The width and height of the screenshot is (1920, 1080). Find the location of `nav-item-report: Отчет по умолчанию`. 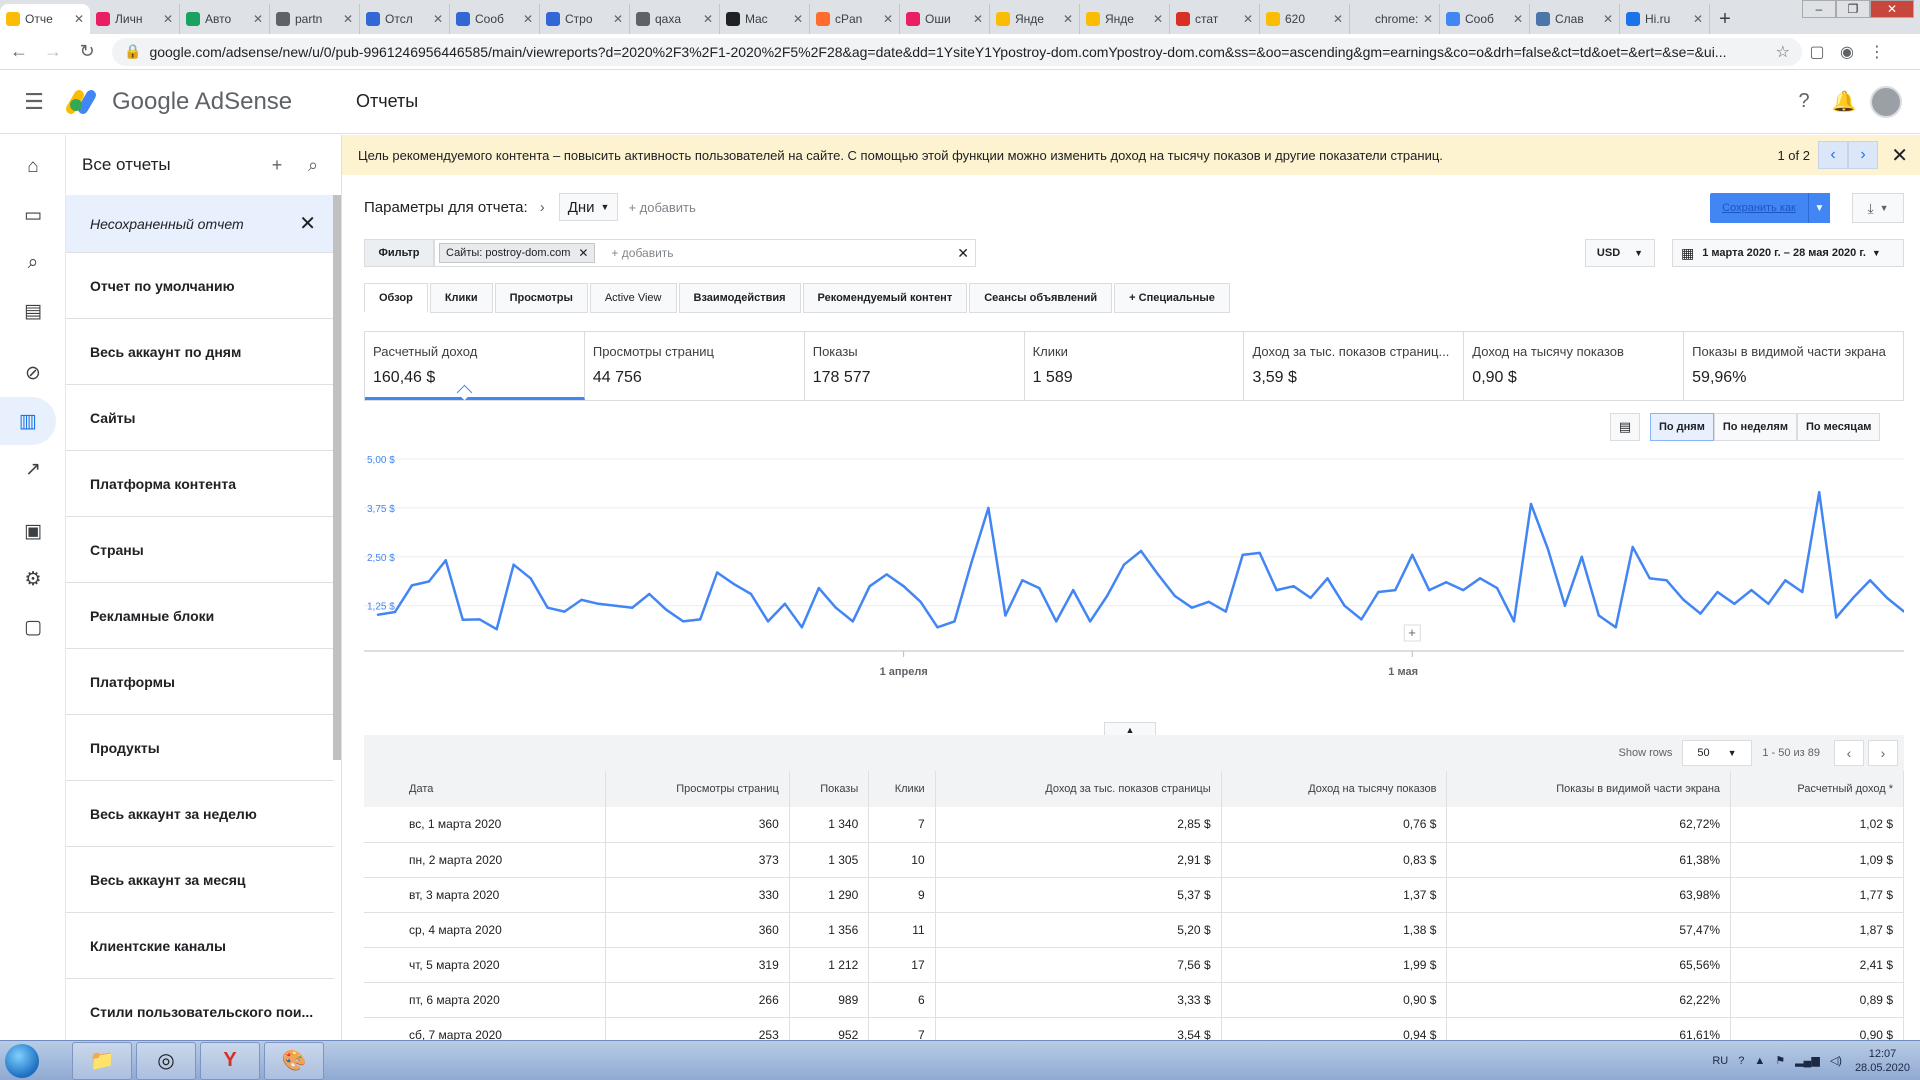

nav-item-report: Отчет по умолчанию is located at coordinates (200, 286).